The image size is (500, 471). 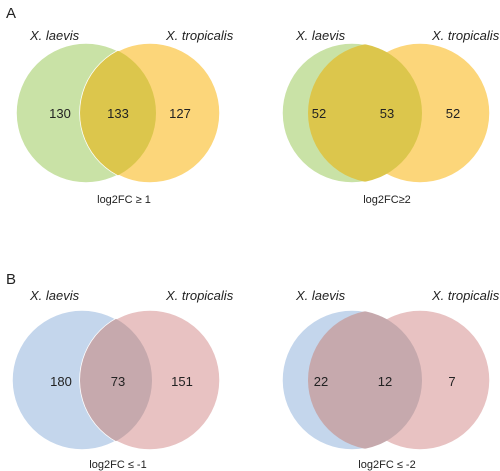 I want to click on overlap-count: 73, so click(x=118, y=381).